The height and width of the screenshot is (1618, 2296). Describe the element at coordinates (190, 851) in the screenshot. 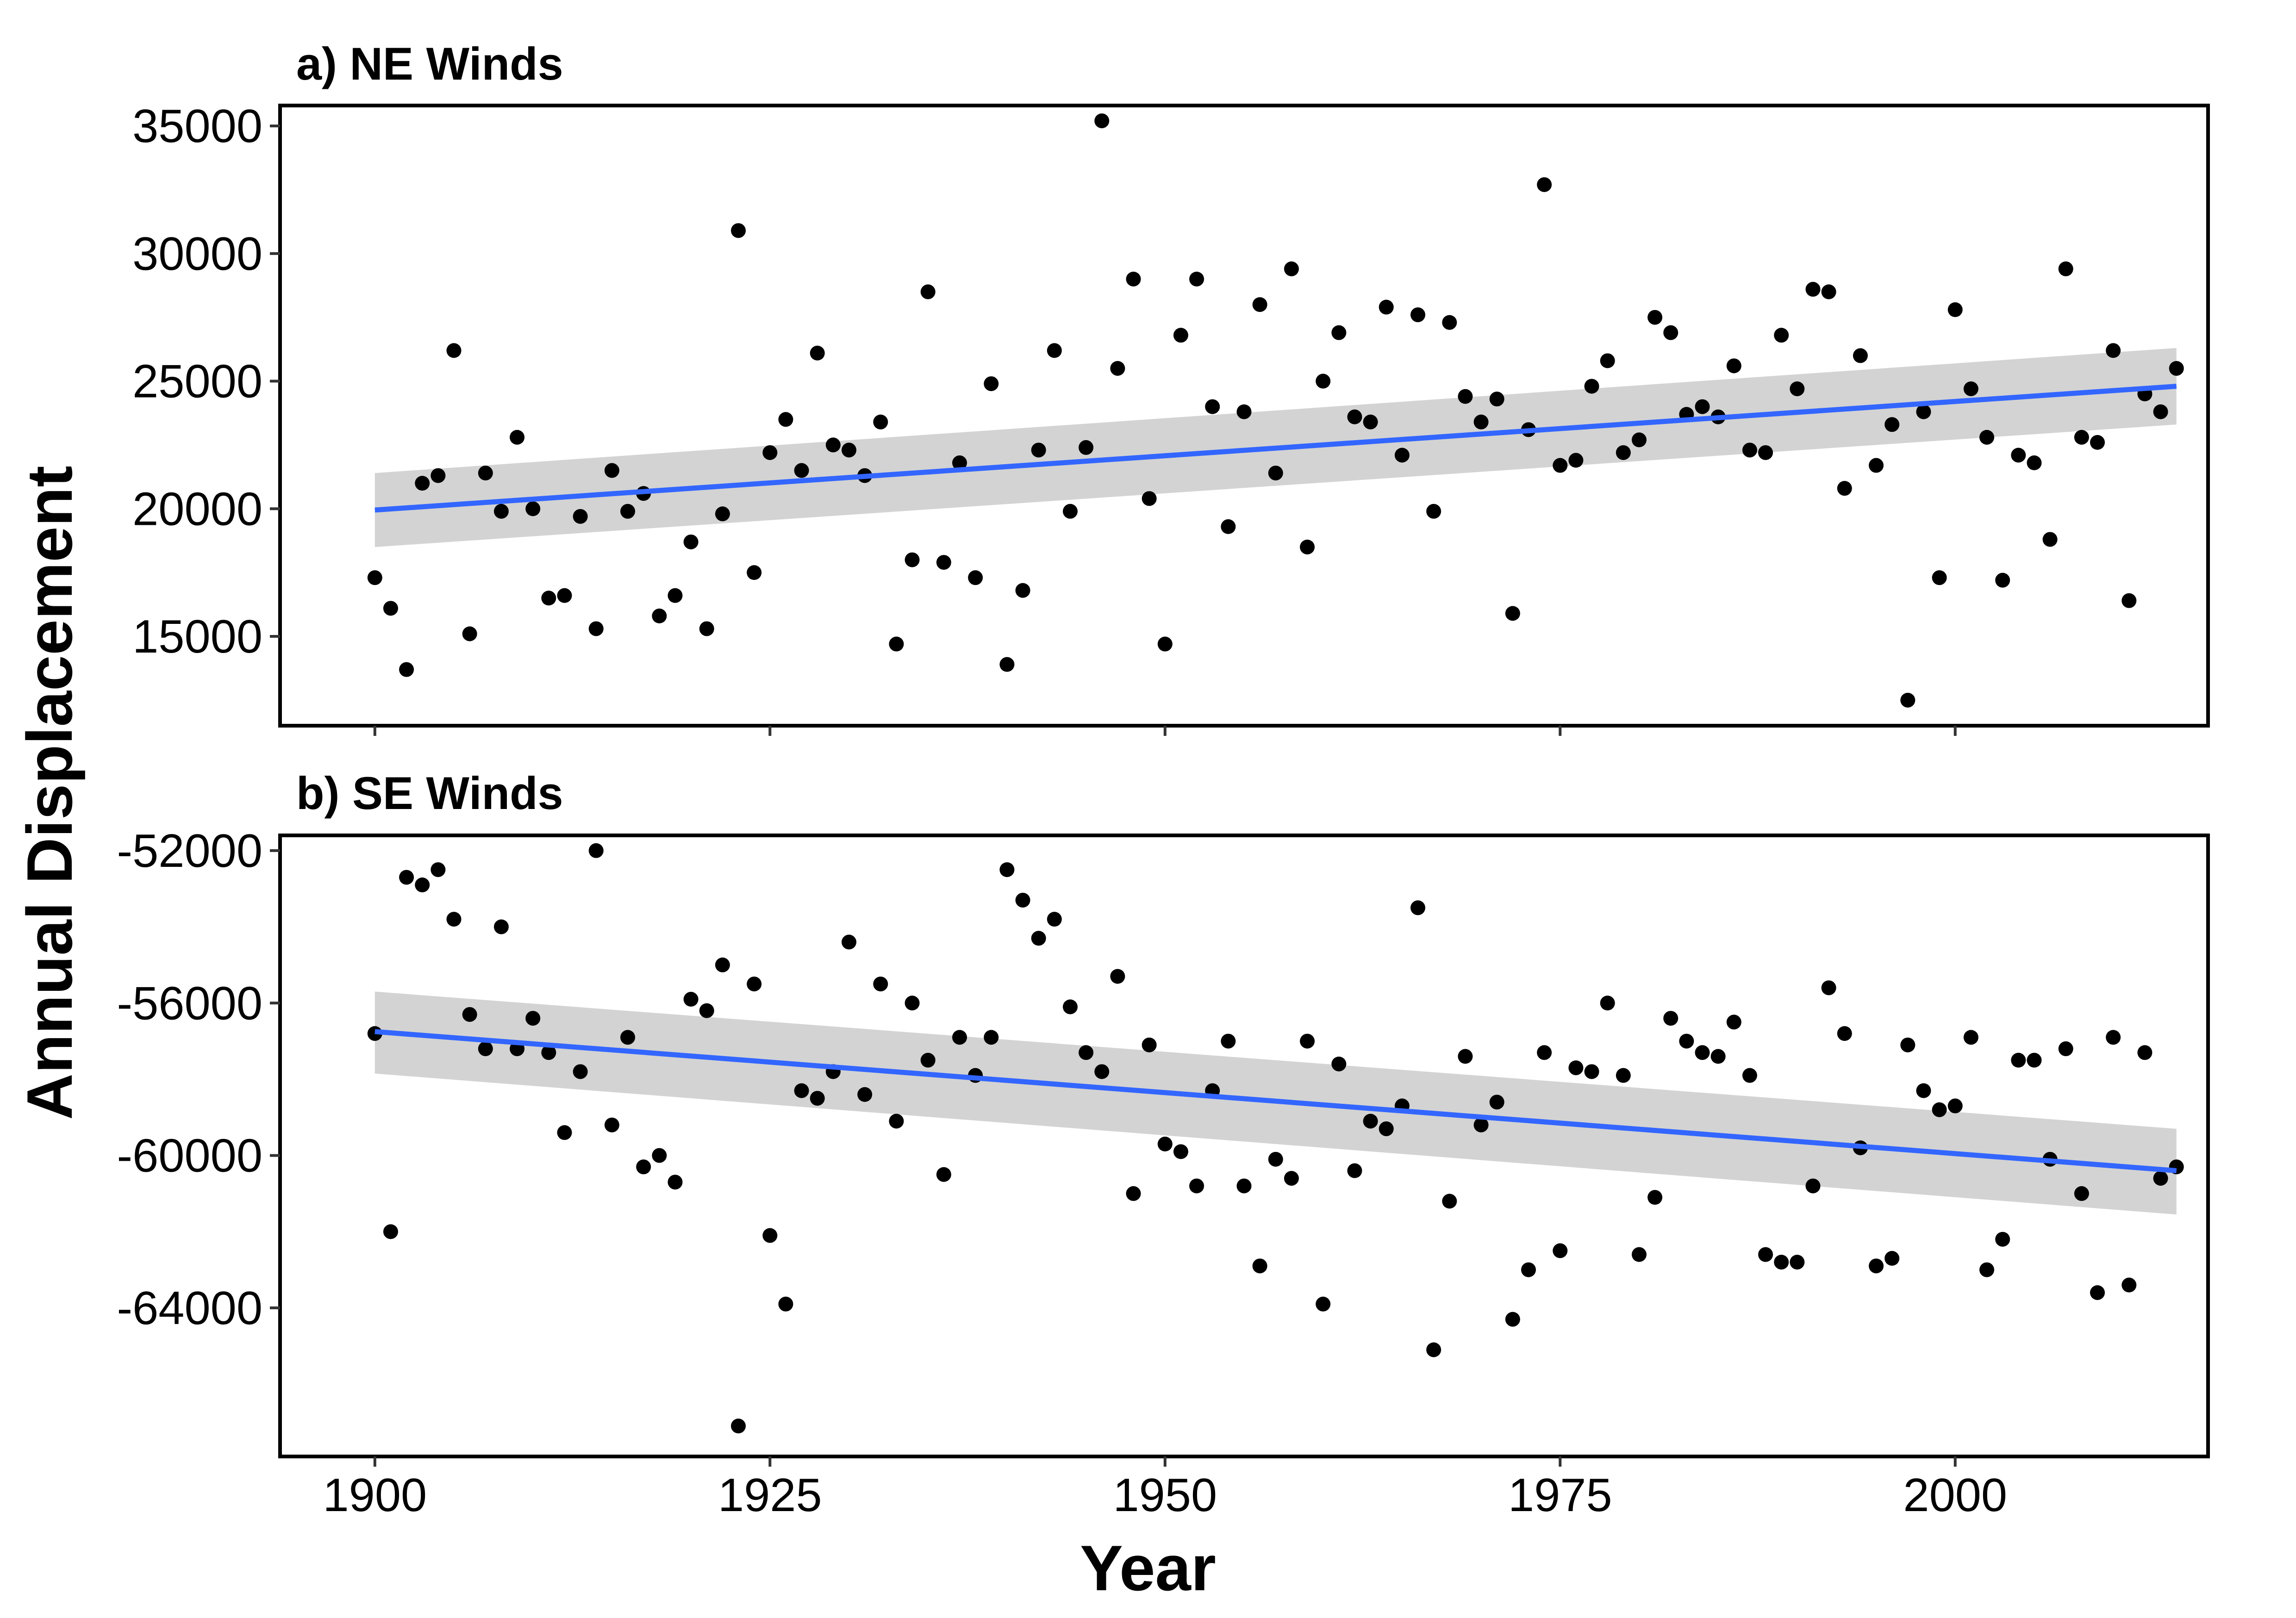

I see `y-tick-label: -52000` at that location.